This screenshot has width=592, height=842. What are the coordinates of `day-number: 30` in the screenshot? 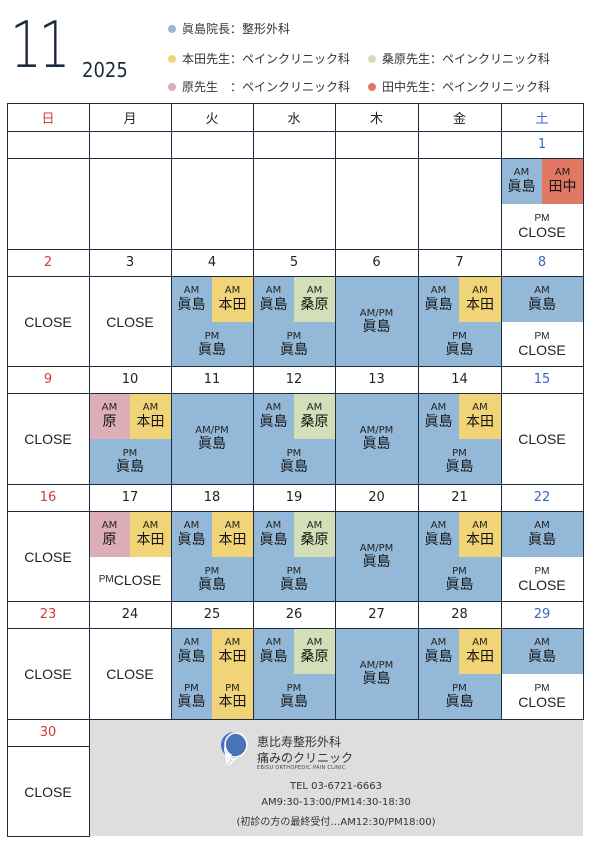 It's located at (48, 732).